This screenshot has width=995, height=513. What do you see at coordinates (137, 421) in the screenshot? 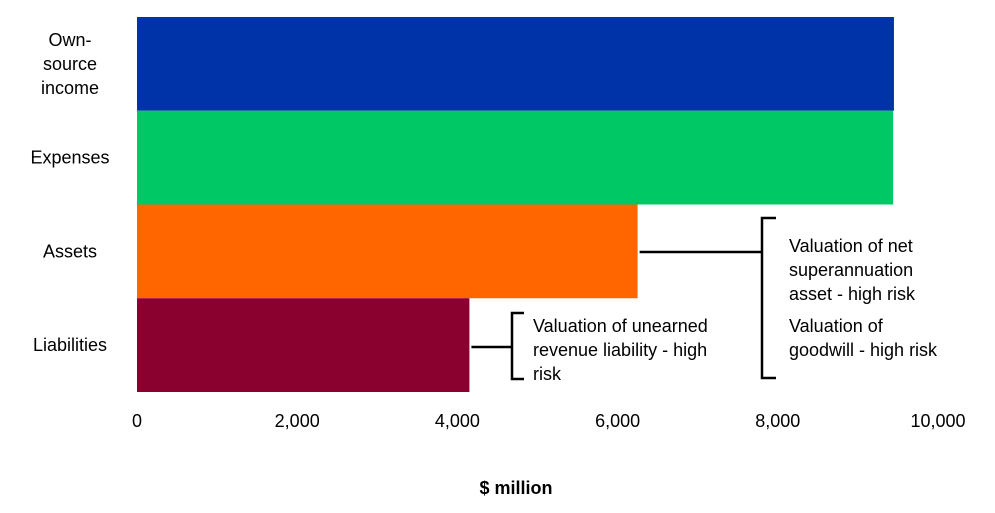
I see `x-tick-label: 0` at bounding box center [137, 421].